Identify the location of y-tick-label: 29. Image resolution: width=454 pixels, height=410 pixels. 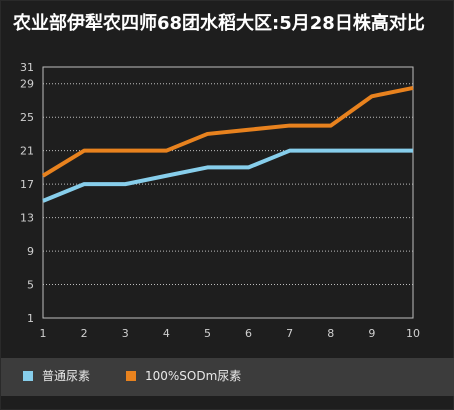
(27, 84).